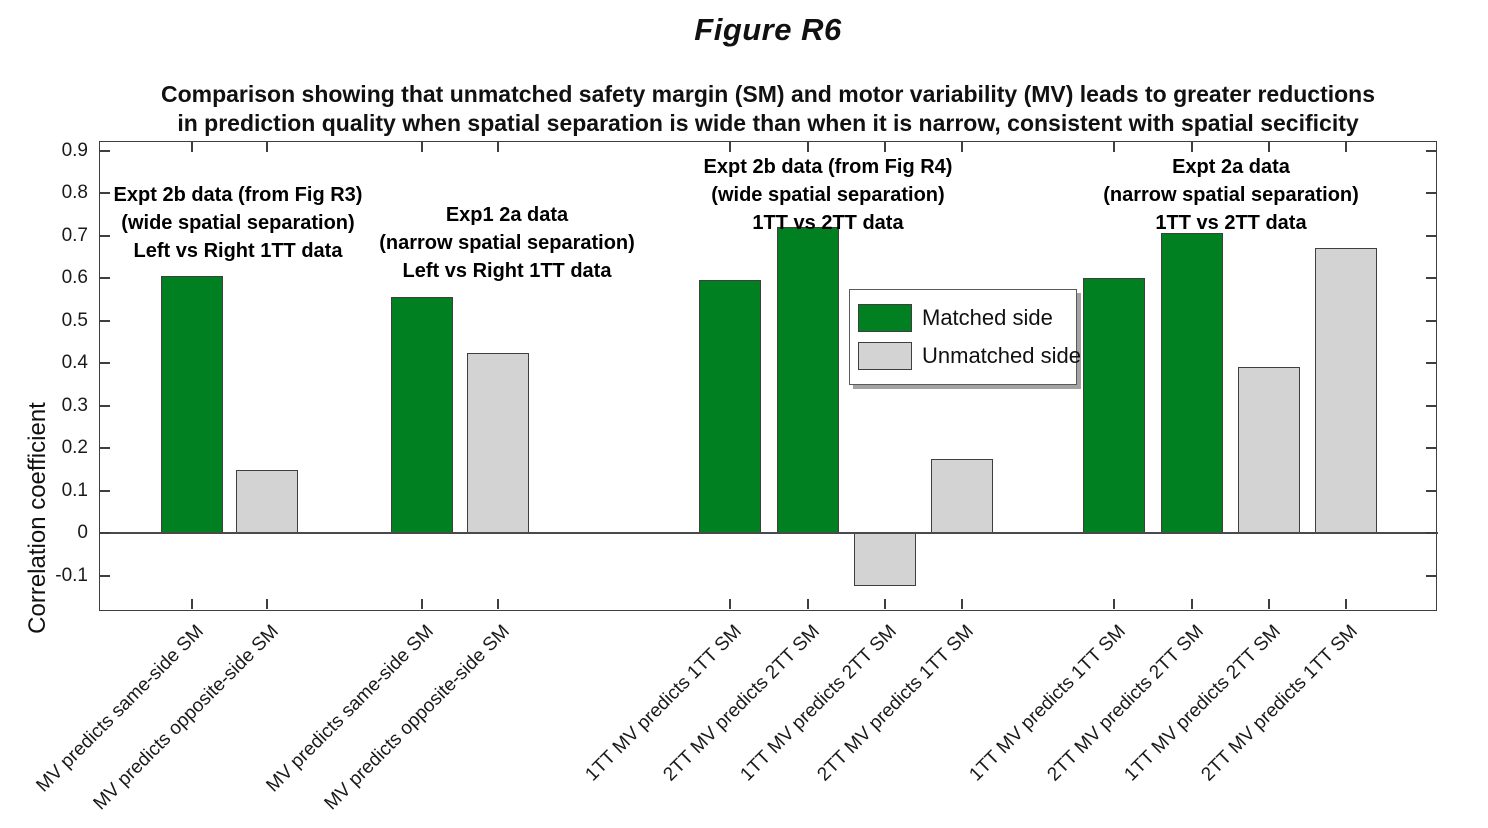 The height and width of the screenshot is (828, 1488). What do you see at coordinates (74, 150) in the screenshot?
I see `y-tick-label: 0.9` at bounding box center [74, 150].